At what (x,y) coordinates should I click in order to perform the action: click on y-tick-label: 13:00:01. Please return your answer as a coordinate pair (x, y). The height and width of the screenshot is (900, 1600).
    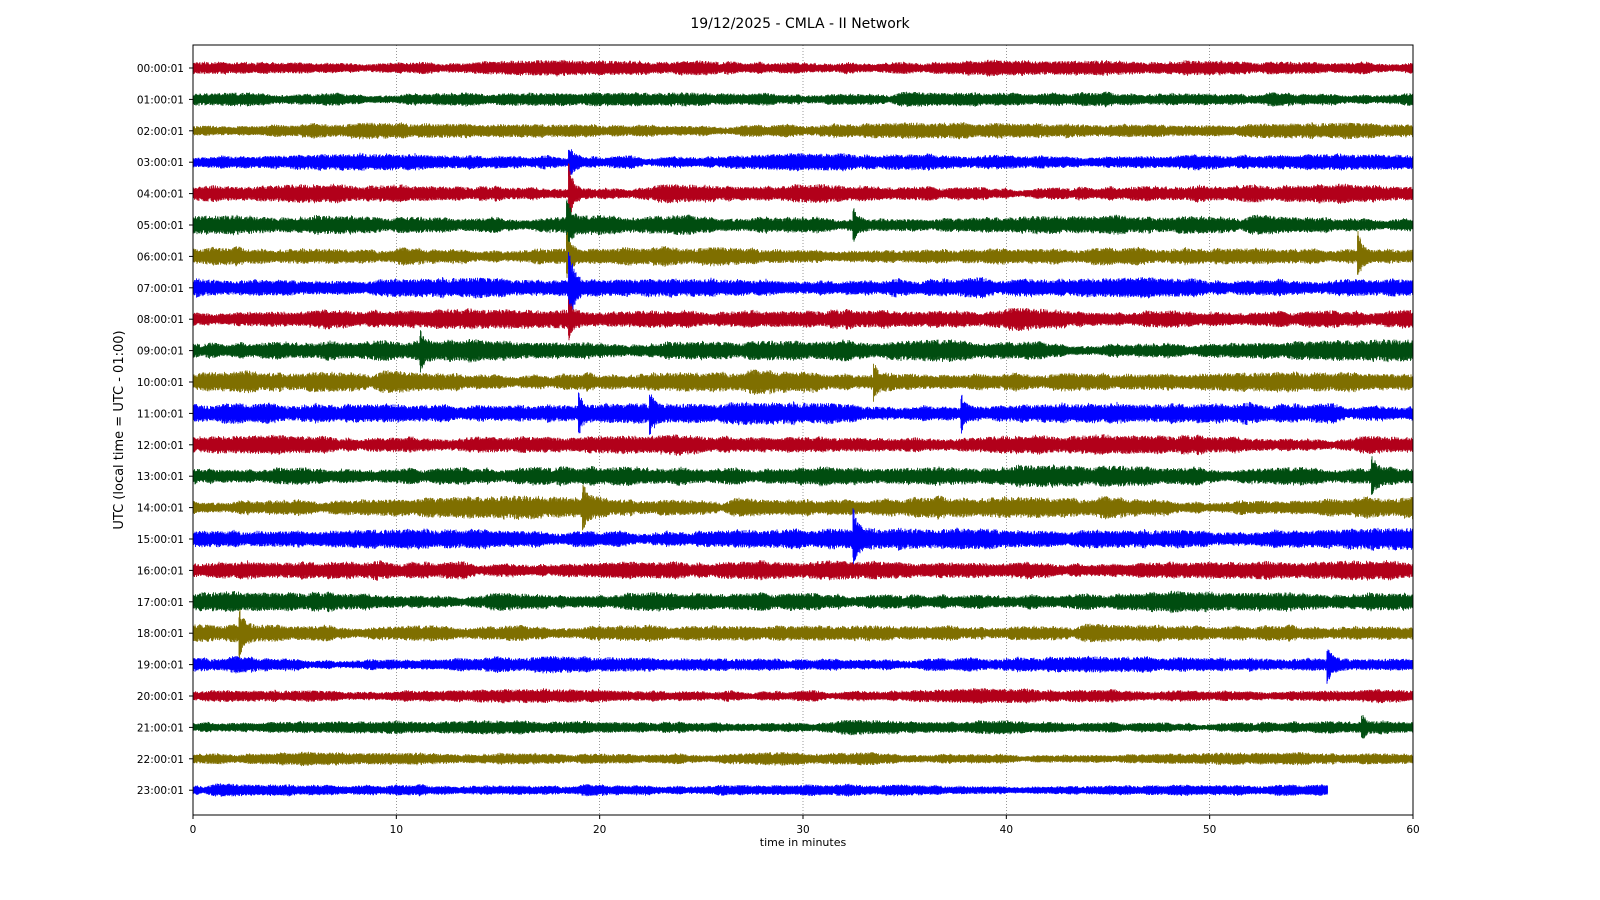
    Looking at the image, I should click on (160, 477).